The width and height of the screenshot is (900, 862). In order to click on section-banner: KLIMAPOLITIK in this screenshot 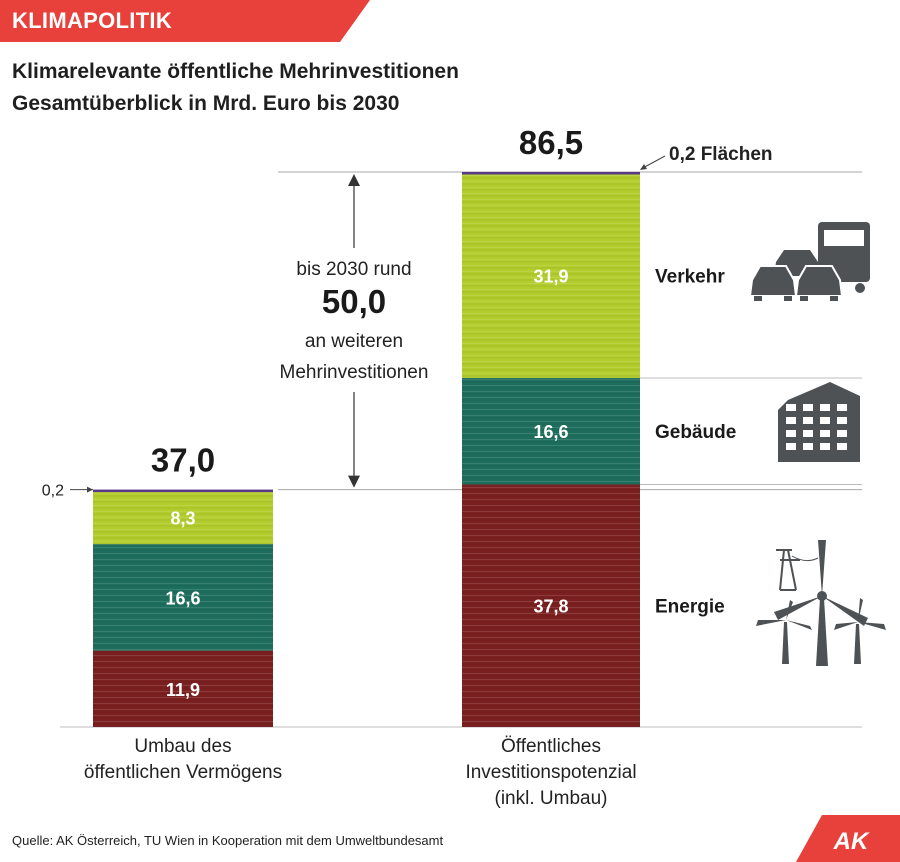, I will do `click(185, 21)`.